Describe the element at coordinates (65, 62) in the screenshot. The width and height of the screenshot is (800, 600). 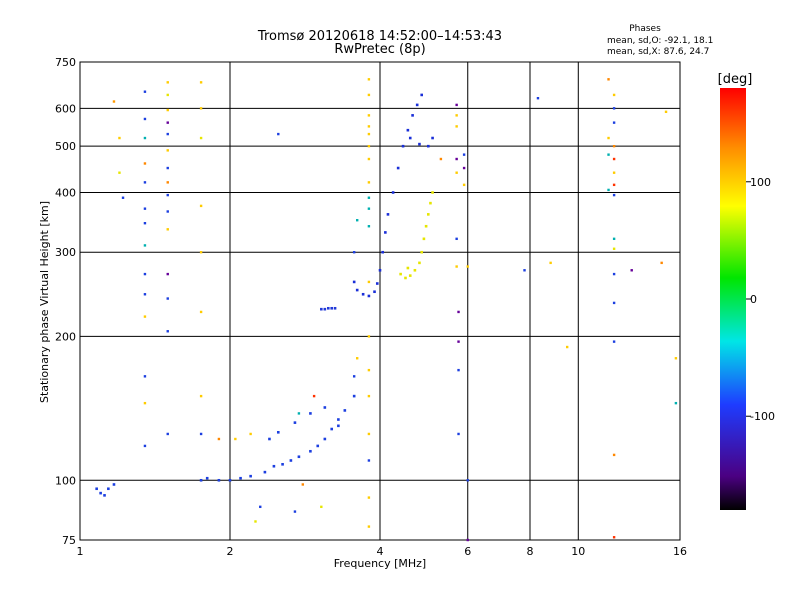
I see `y-tick-label: 750` at that location.